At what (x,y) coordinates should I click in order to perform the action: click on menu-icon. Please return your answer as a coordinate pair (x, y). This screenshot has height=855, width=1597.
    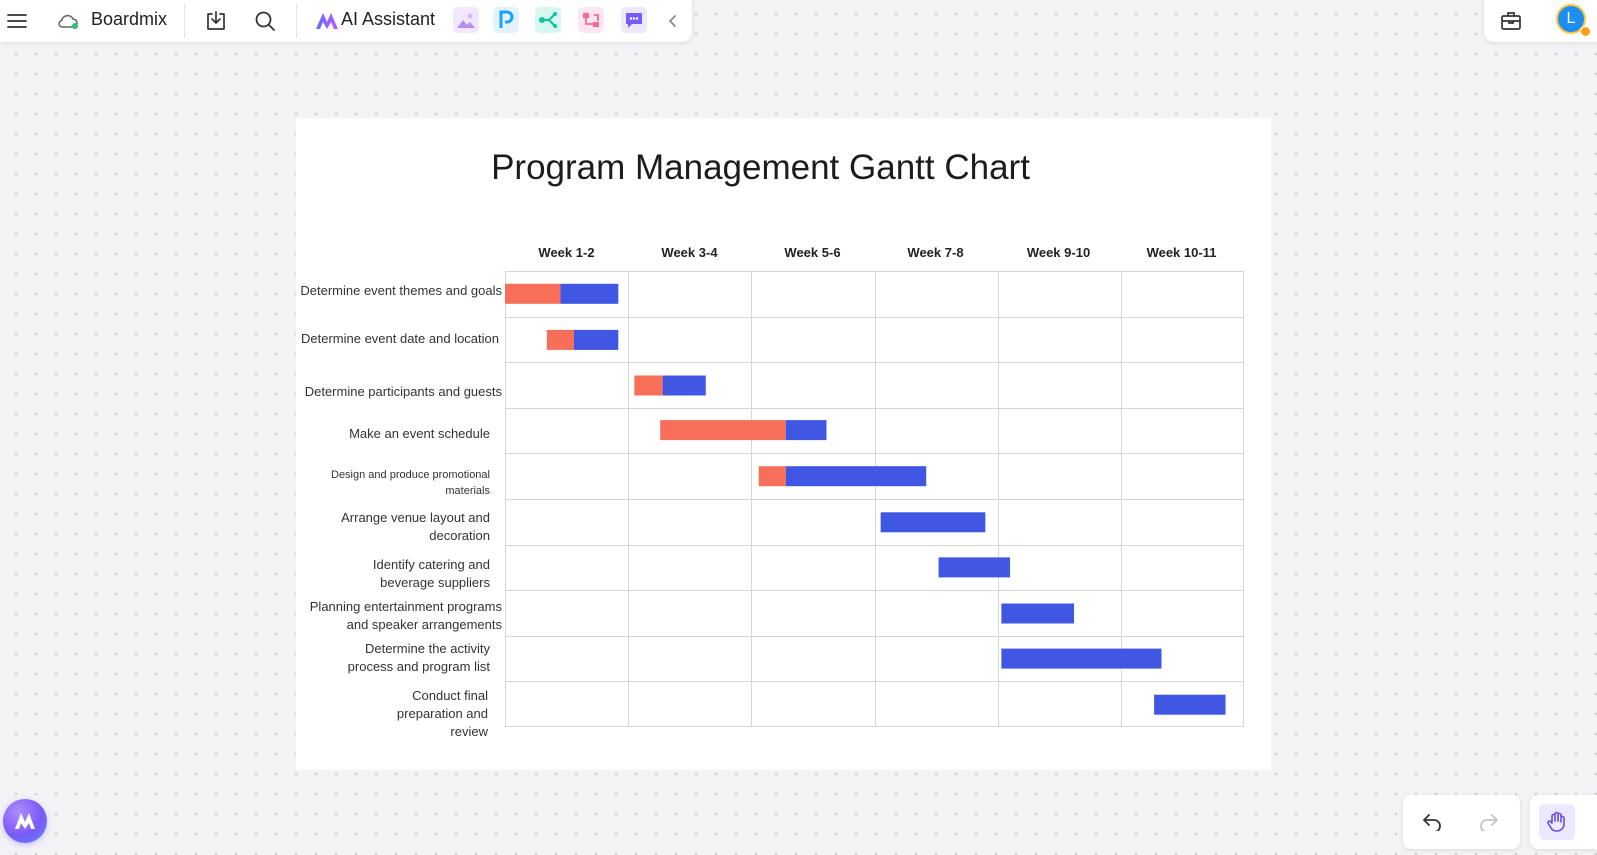
    Looking at the image, I should click on (17, 21).